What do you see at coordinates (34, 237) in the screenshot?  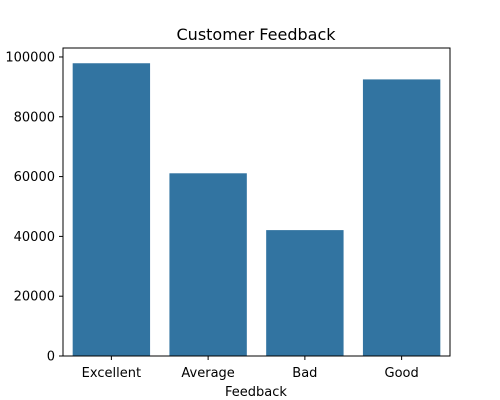 I see `y-tick-label: 40000` at bounding box center [34, 237].